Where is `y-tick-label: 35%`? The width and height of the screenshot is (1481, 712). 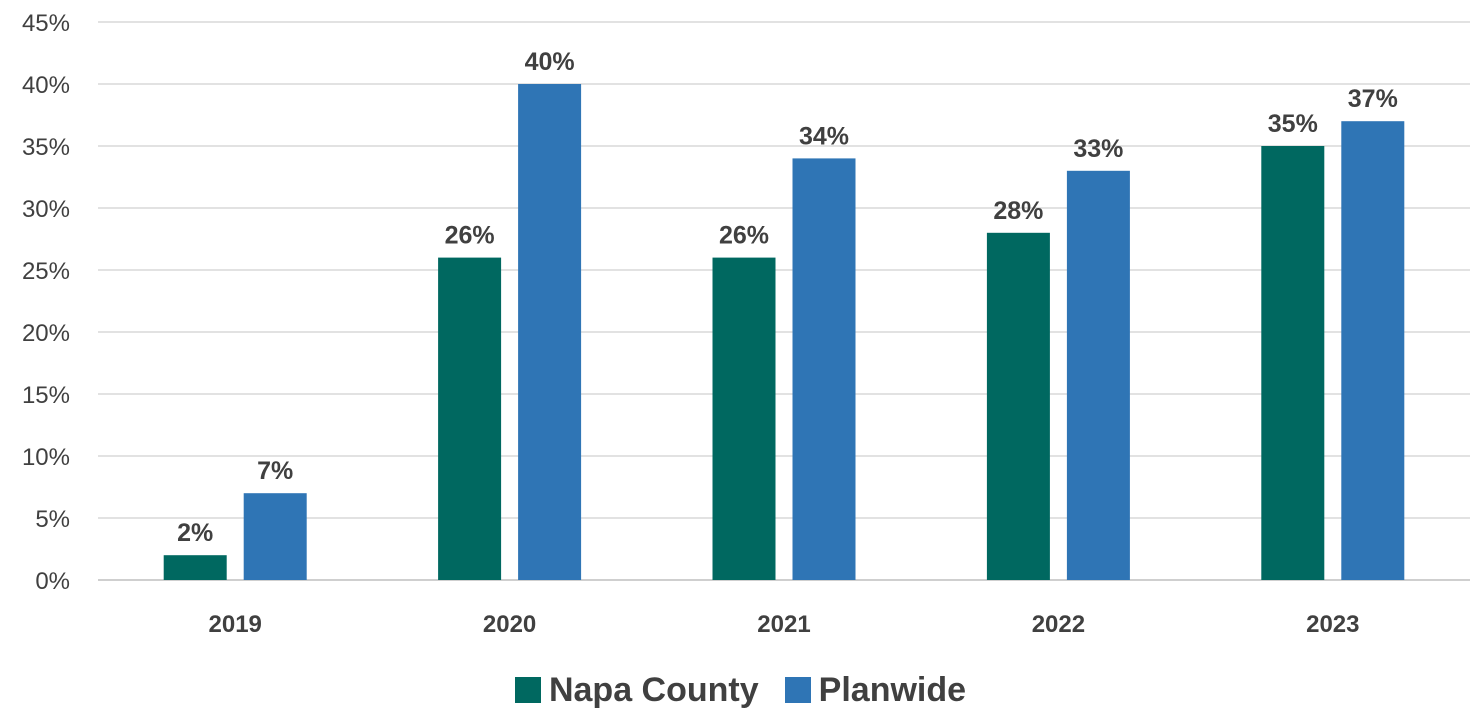 y-tick-label: 35% is located at coordinates (46, 147).